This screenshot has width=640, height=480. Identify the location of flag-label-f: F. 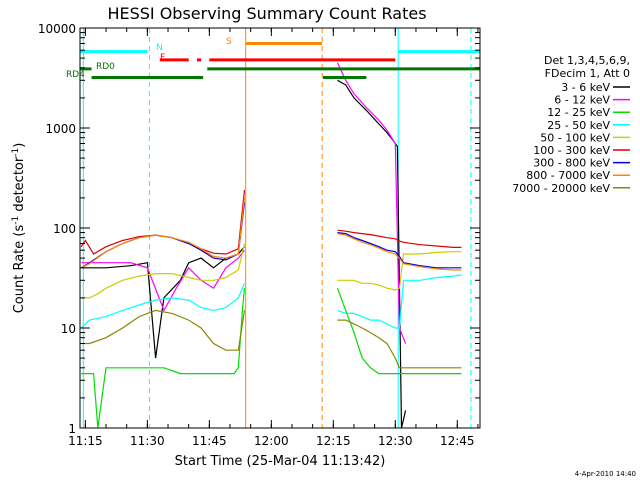
(162, 58).